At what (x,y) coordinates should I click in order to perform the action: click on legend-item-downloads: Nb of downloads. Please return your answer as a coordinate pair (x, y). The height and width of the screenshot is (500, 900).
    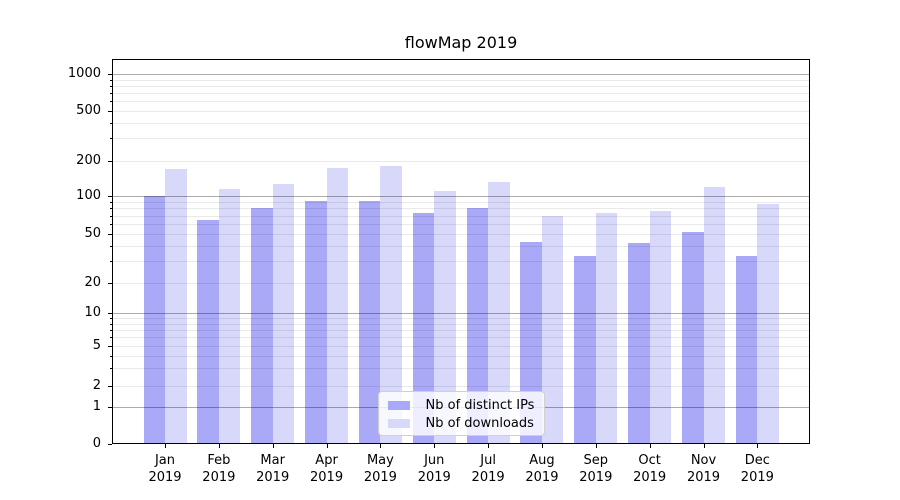
    Looking at the image, I should click on (461, 424).